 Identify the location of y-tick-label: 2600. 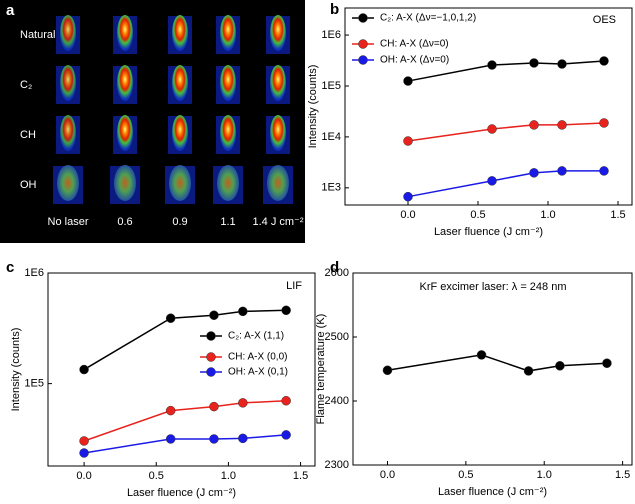
(337, 273).